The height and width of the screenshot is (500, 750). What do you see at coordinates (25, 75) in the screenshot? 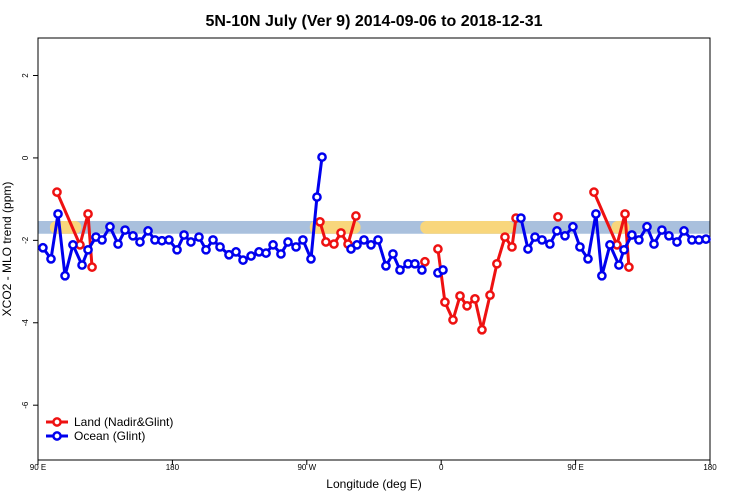
I see `y-tick-label: 2` at bounding box center [25, 75].